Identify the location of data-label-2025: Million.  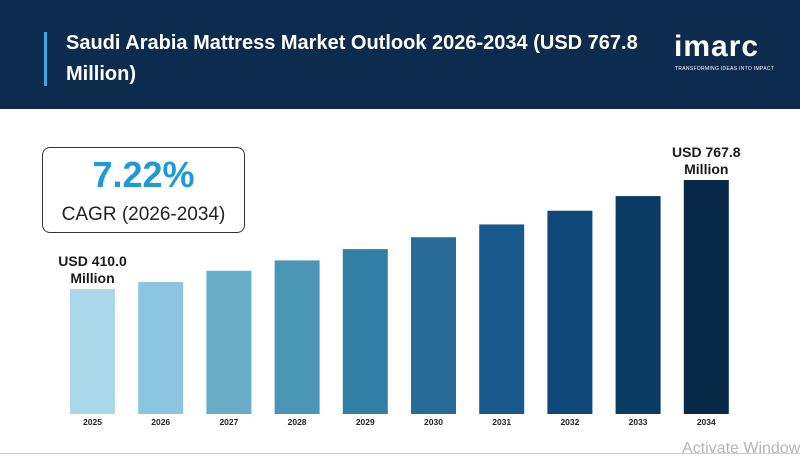
(92, 278).